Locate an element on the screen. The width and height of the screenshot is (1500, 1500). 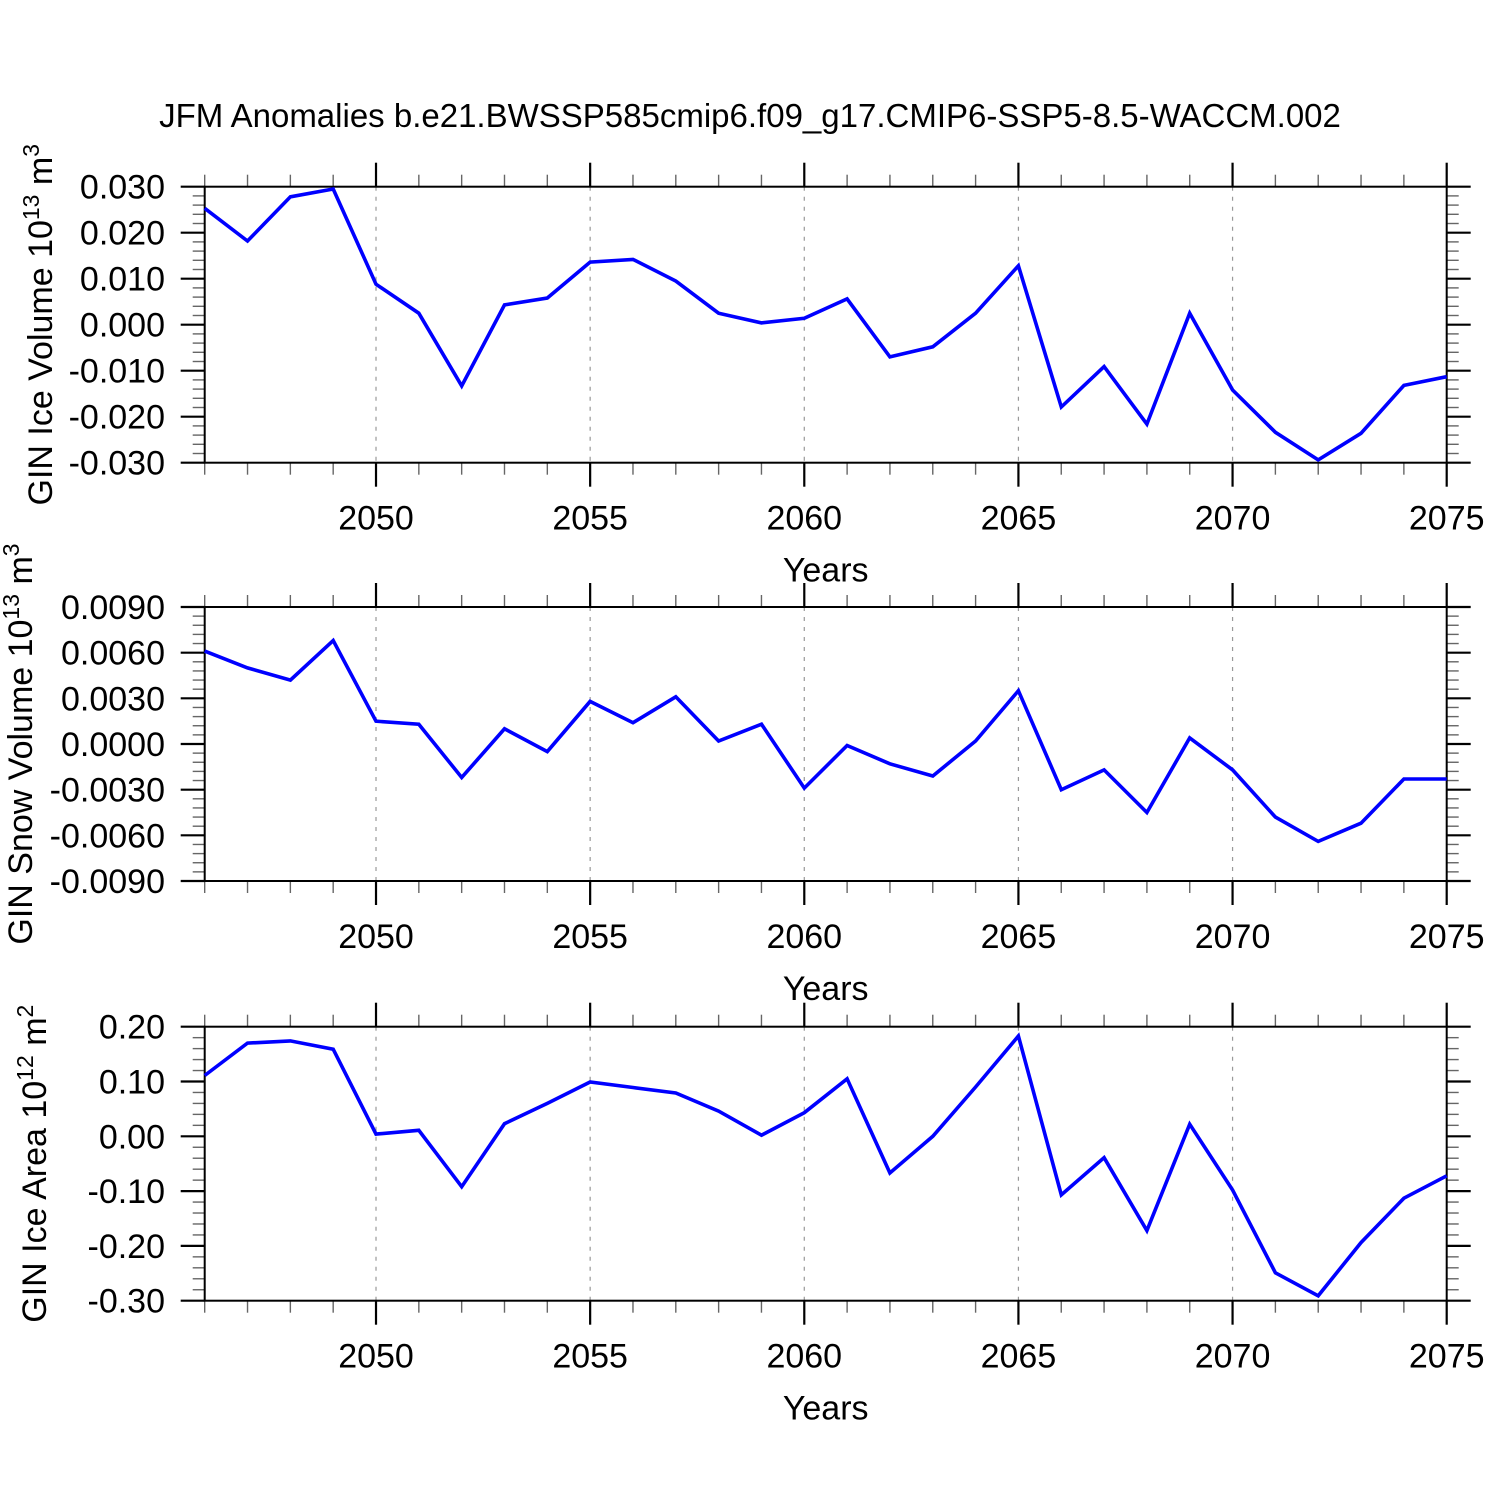
ytick-label: -0.0030 is located at coordinates (107, 791).